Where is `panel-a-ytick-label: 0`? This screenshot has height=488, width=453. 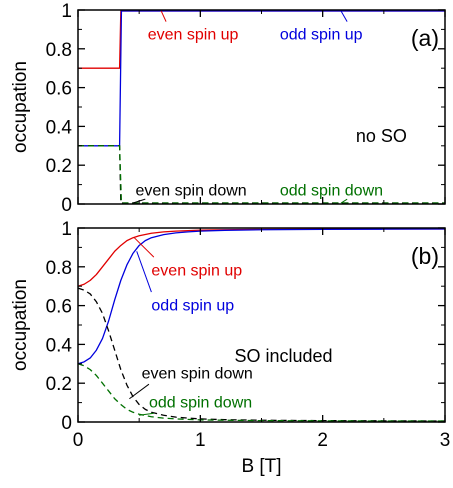
panel-a-ytick-label: 0 is located at coordinates (66, 205).